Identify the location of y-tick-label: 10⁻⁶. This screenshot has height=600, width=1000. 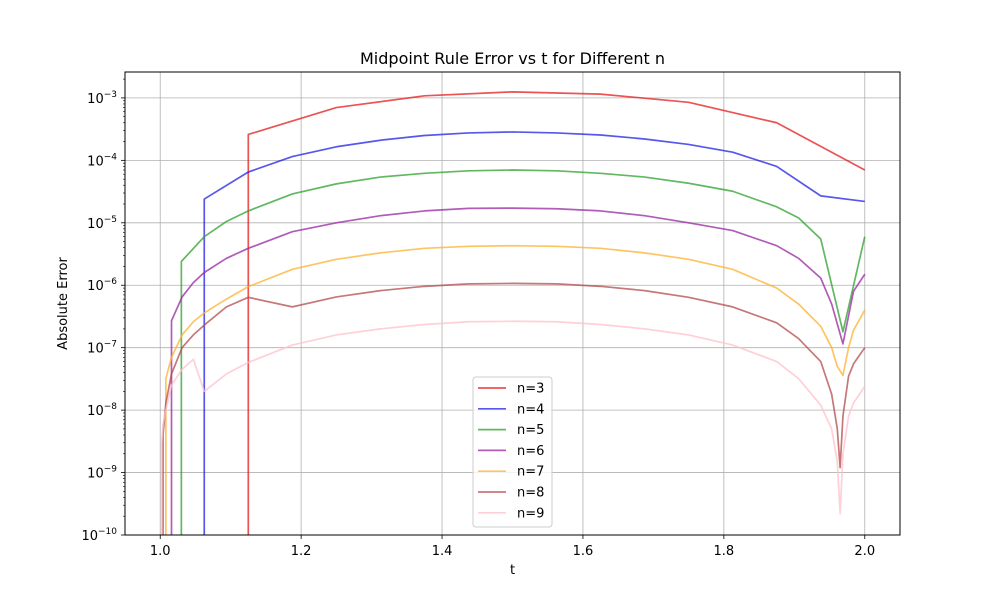
(102, 285).